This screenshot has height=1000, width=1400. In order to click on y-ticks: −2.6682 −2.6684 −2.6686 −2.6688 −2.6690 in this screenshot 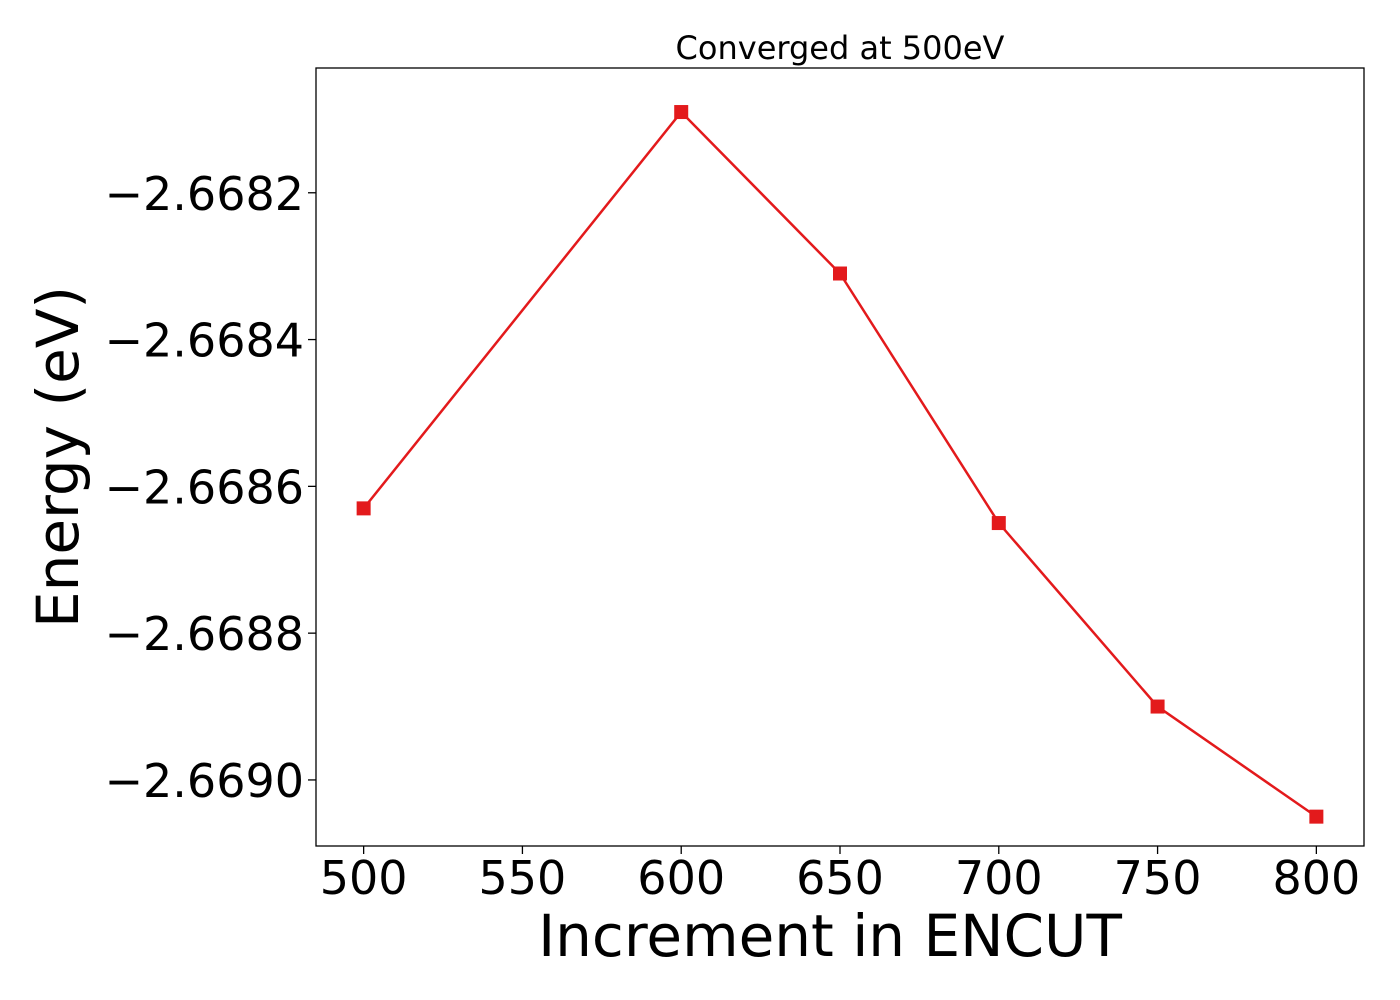, I will do `click(210, 487)`.